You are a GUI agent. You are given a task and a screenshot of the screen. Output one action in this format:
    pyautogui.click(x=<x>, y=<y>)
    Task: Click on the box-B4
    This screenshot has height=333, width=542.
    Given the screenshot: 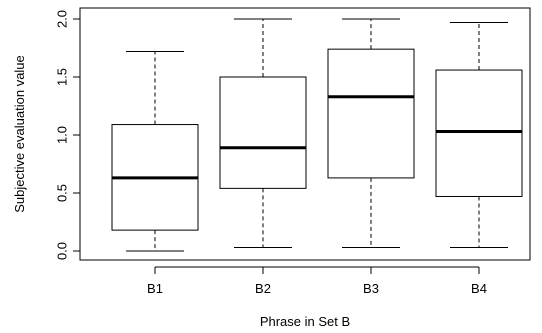 What is the action you would take?
    pyautogui.click(x=479, y=135)
    